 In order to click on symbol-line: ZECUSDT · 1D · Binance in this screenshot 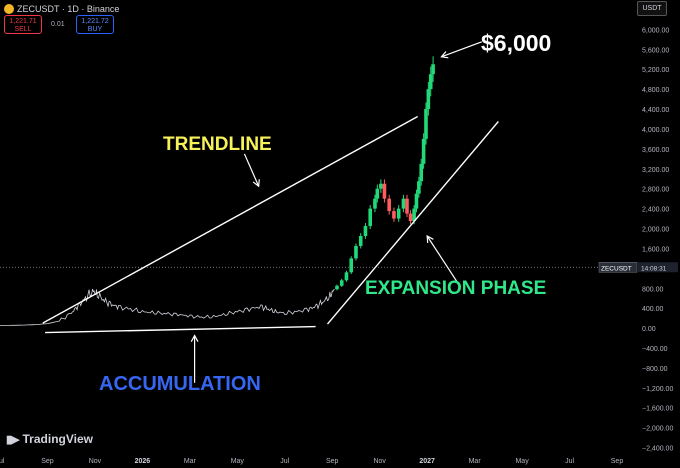, I will do `click(68, 9)`.